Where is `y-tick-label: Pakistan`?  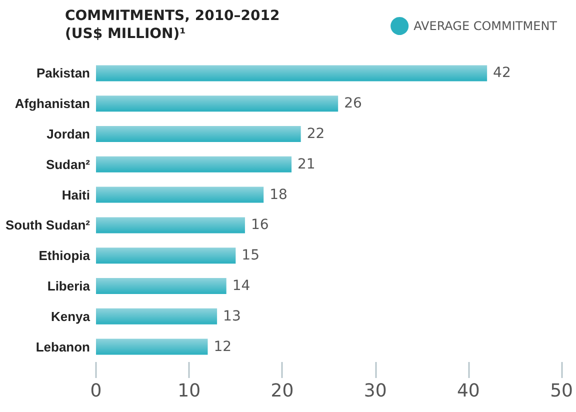
y-tick-label: Pakistan is located at coordinates (63, 73).